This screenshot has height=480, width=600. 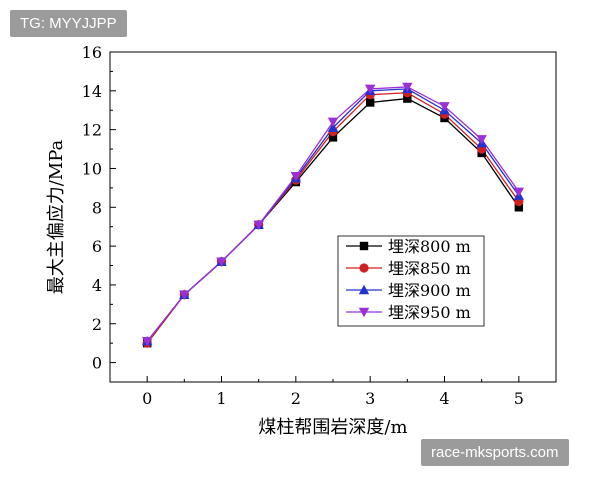 What do you see at coordinates (444, 398) in the screenshot?
I see `x-tick-label: 4` at bounding box center [444, 398].